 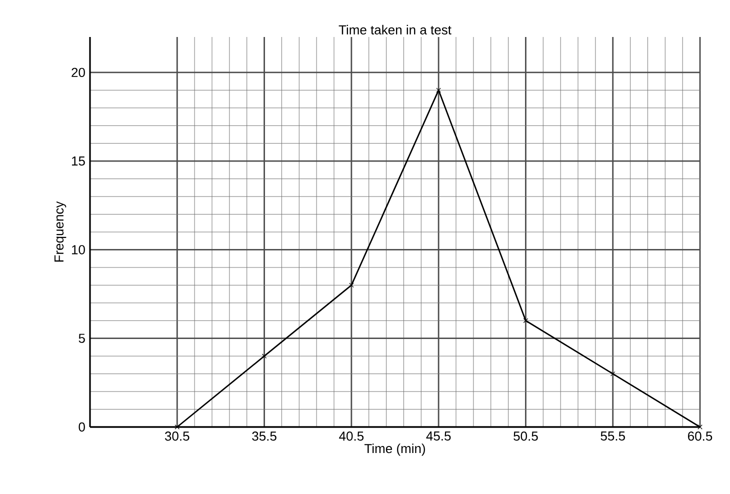 What do you see at coordinates (78, 249) in the screenshot?
I see `y-tick-label: 10` at bounding box center [78, 249].